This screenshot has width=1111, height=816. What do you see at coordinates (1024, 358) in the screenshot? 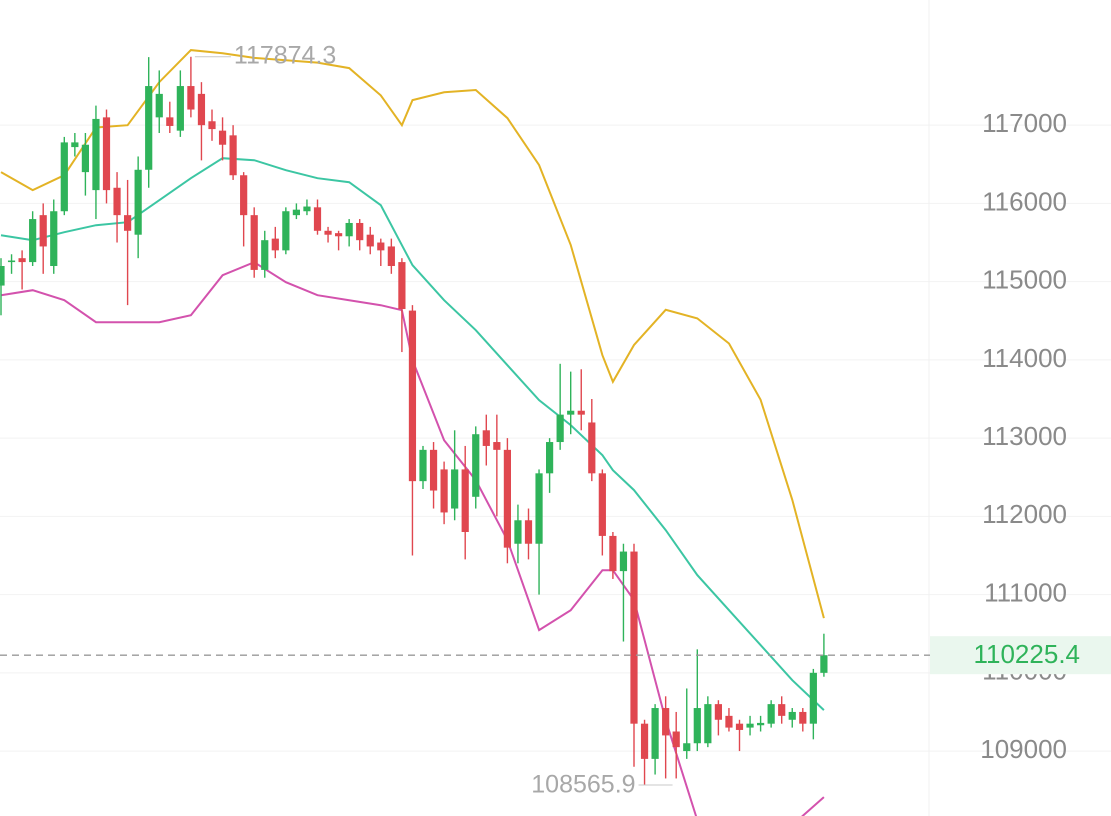
I see `y-tick-label: 114000` at bounding box center [1024, 358].